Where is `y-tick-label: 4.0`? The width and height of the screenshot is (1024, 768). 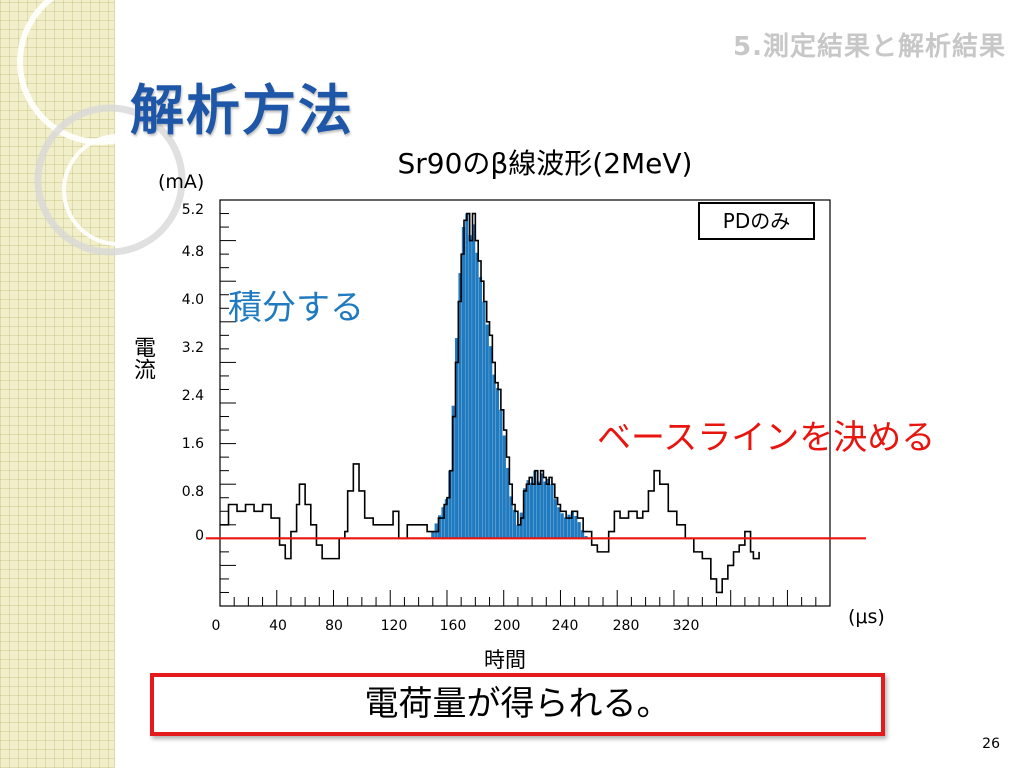
y-tick-label: 4.0 is located at coordinates (193, 300).